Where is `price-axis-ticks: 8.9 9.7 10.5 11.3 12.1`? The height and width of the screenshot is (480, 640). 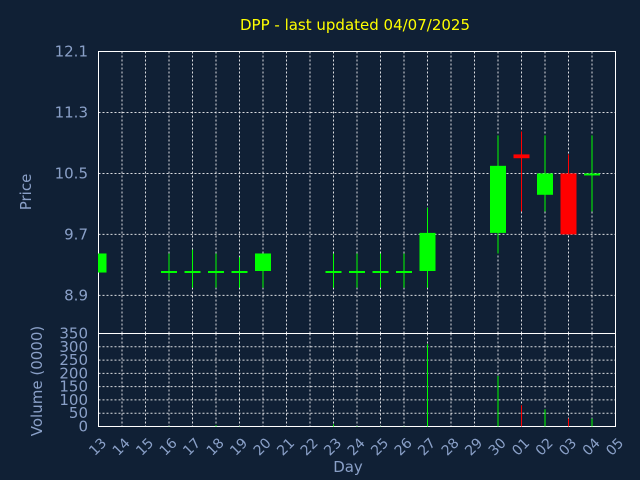
price-axis-ticks: 8.9 9.7 10.5 11.3 12.1 is located at coordinates (71, 174).